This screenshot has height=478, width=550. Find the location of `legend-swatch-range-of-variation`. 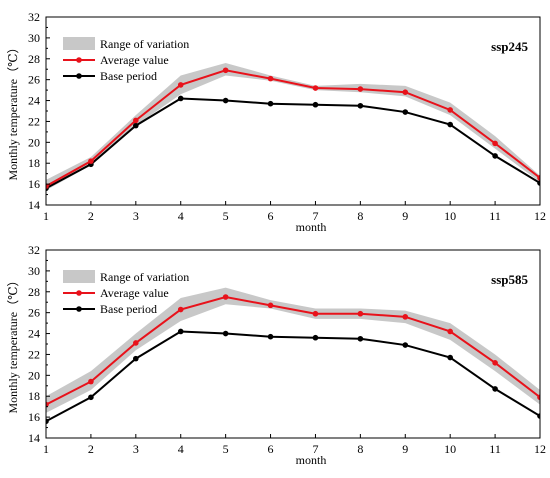

legend-swatch-range-of-variation is located at coordinates (79, 43).